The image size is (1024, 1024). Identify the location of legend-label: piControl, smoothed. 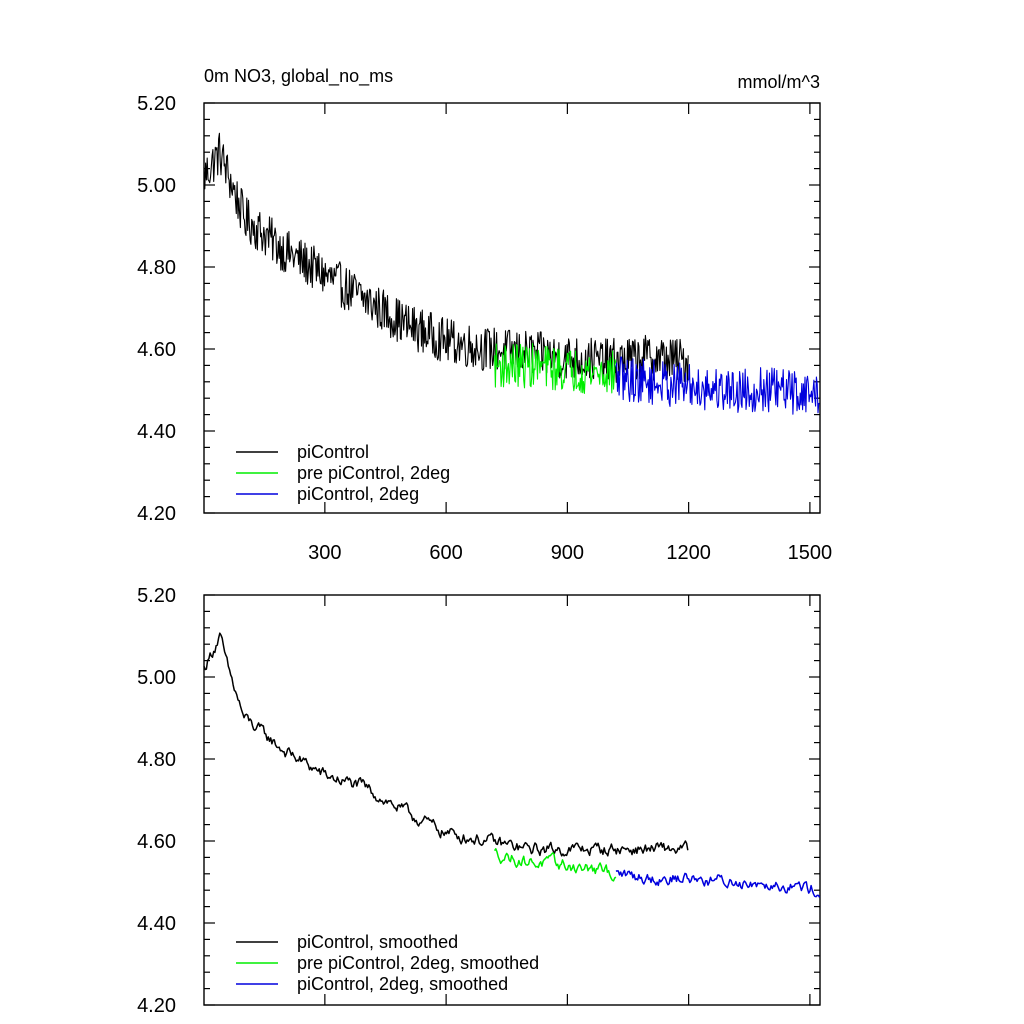
(377, 942).